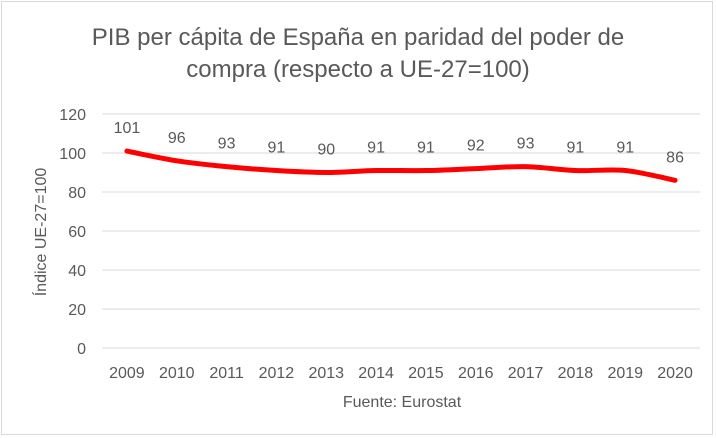 This screenshot has height=438, width=716. What do you see at coordinates (675, 373) in the screenshot?
I see `x-tick-label: 2020` at bounding box center [675, 373].